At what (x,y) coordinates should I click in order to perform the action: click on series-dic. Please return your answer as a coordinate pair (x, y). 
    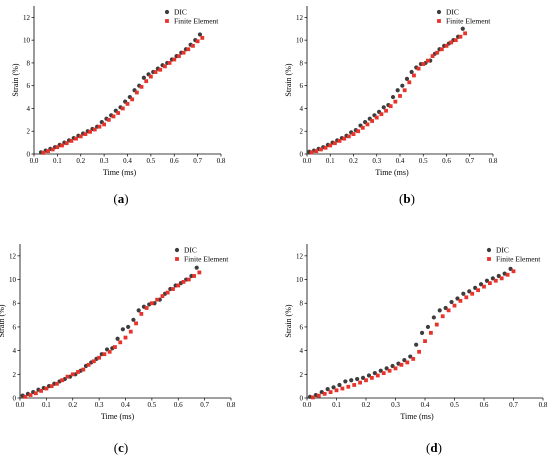
    Looking at the image, I should click on (386, 90).